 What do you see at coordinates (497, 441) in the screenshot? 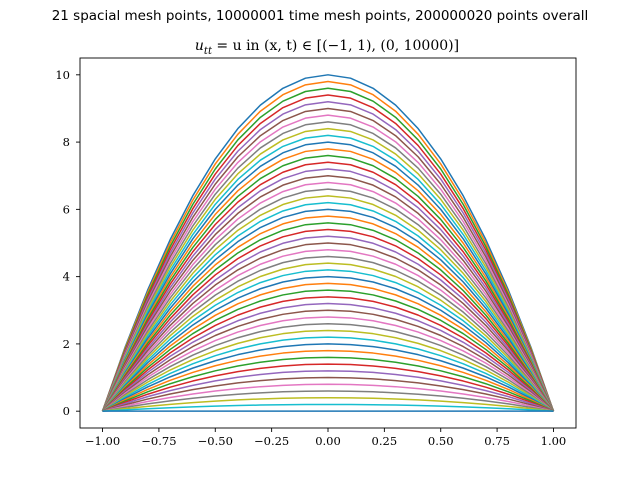
I see `x-tick-label: 0.75` at bounding box center [497, 441].